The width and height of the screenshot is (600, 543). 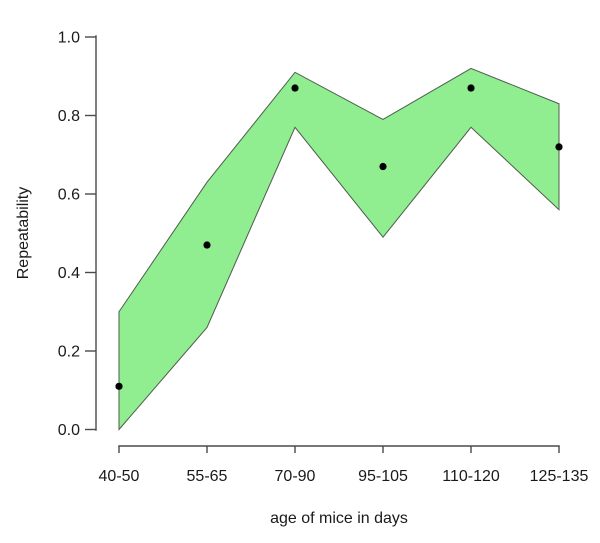 What do you see at coordinates (69, 352) in the screenshot?
I see `y-tick-label: 0.2` at bounding box center [69, 352].